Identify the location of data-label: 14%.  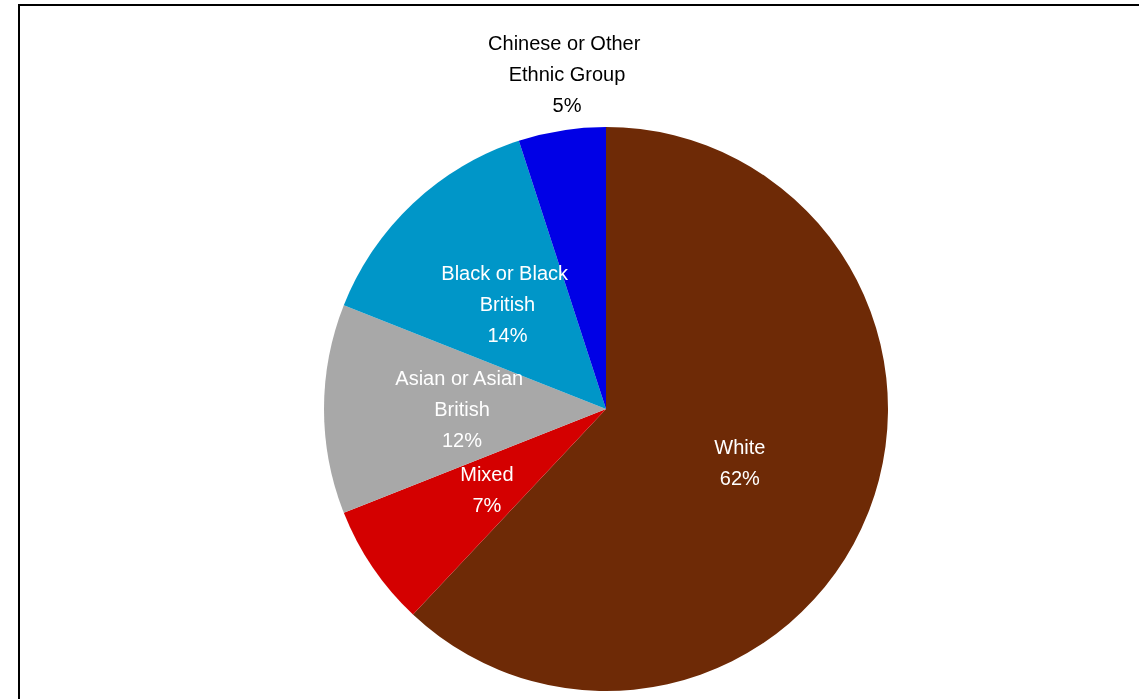
(507, 335).